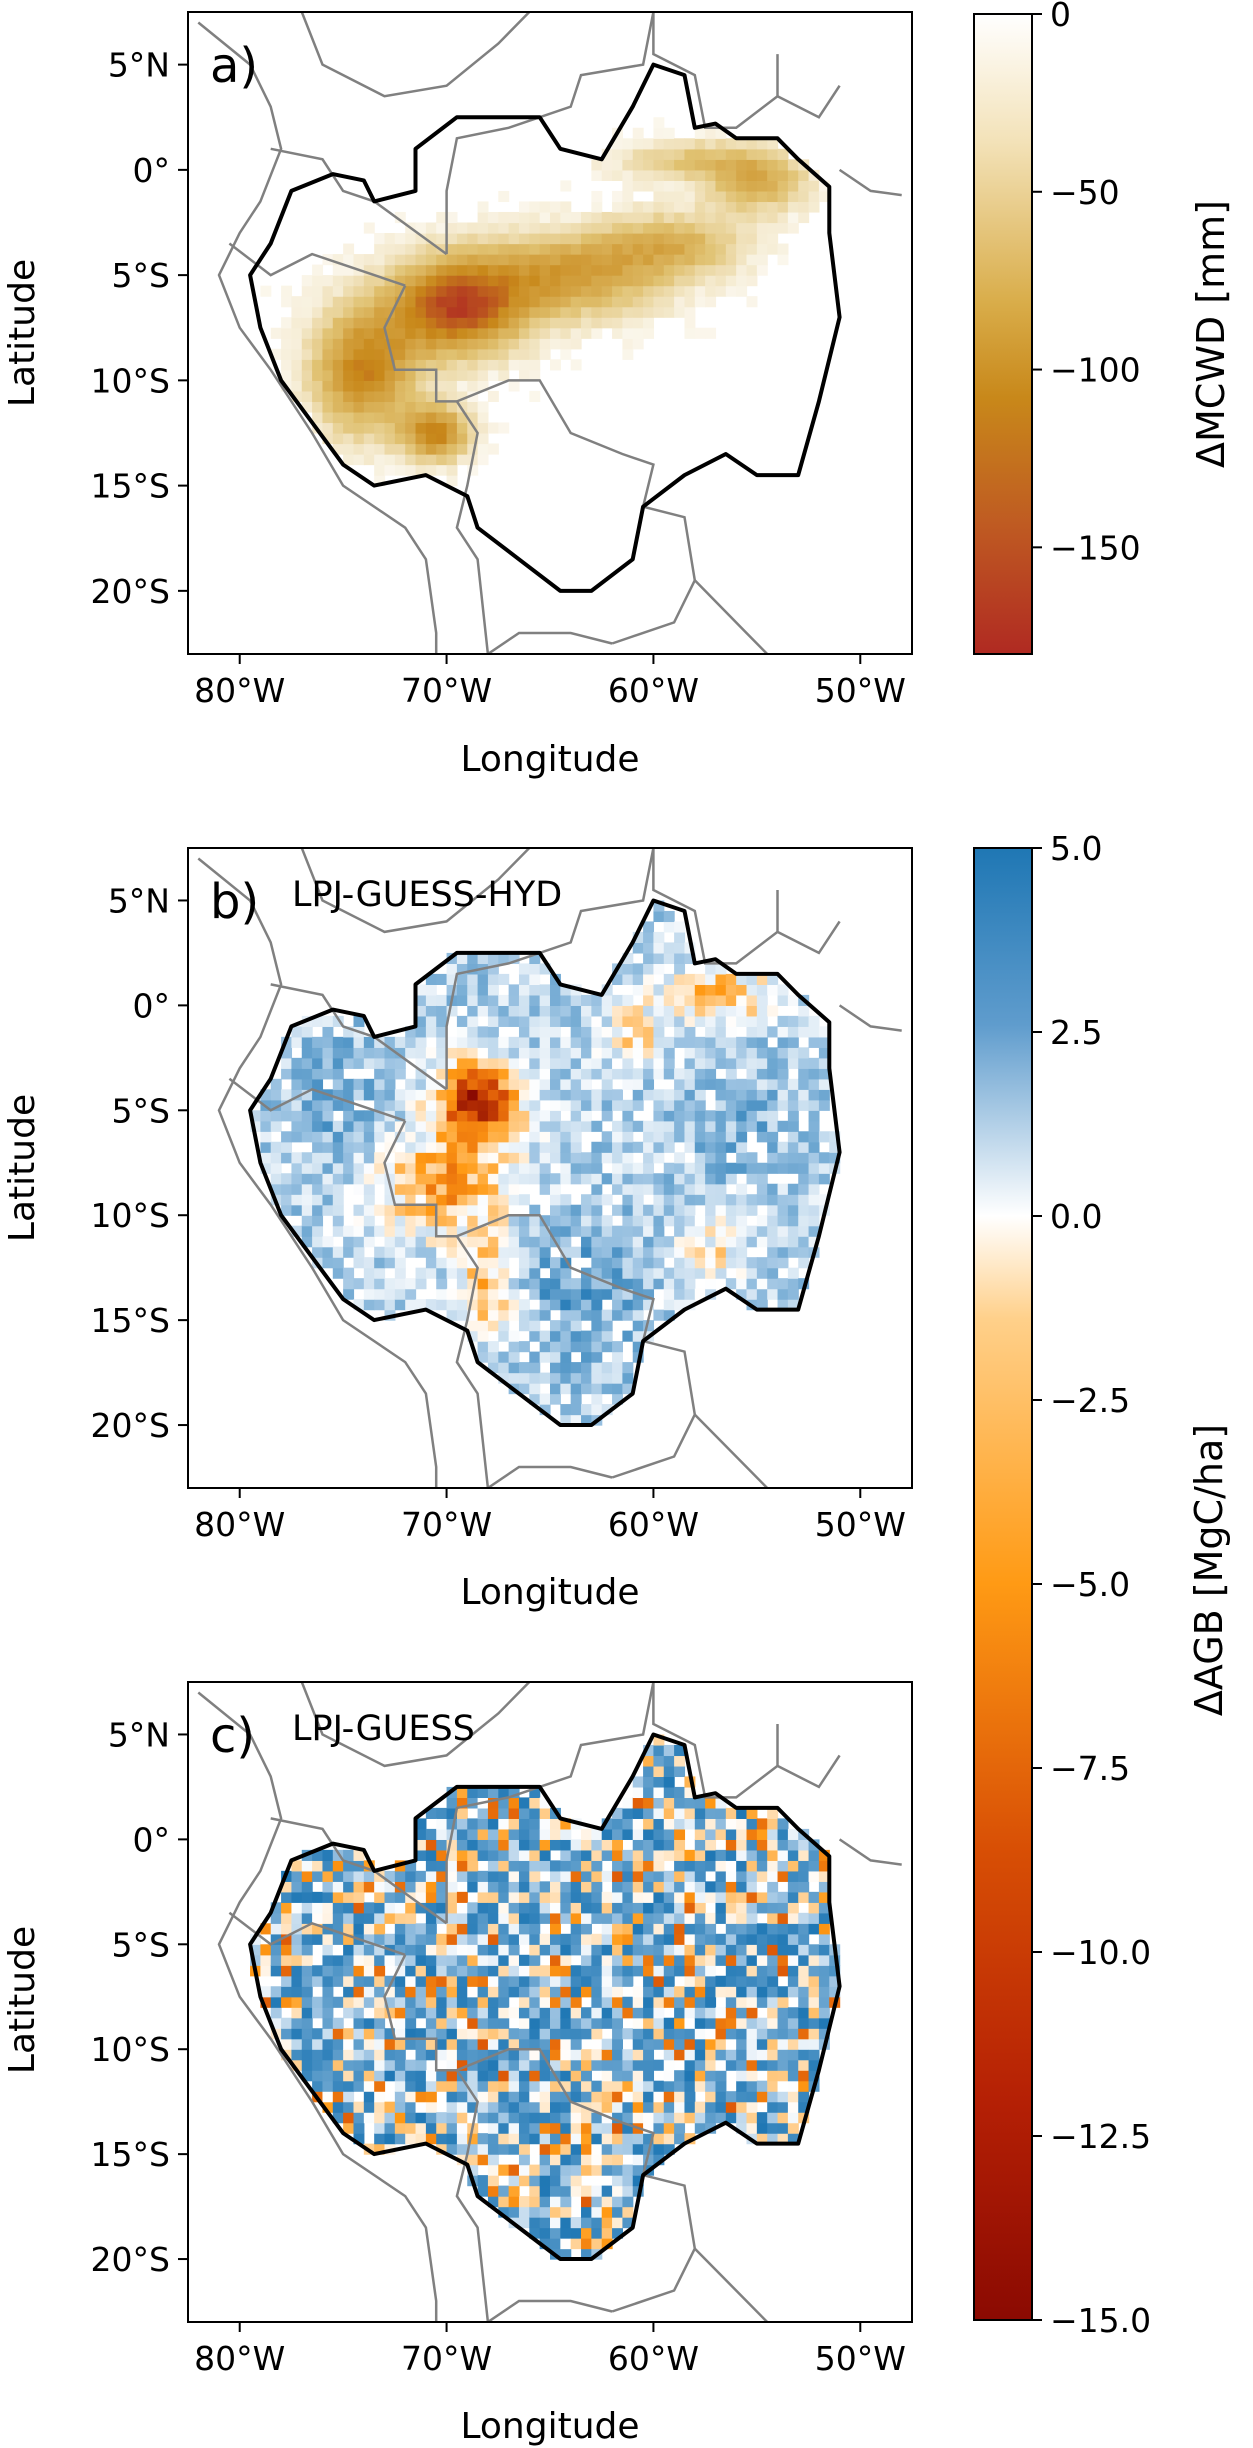  What do you see at coordinates (549, 333) in the screenshot?
I see `country-borders-a` at bounding box center [549, 333].